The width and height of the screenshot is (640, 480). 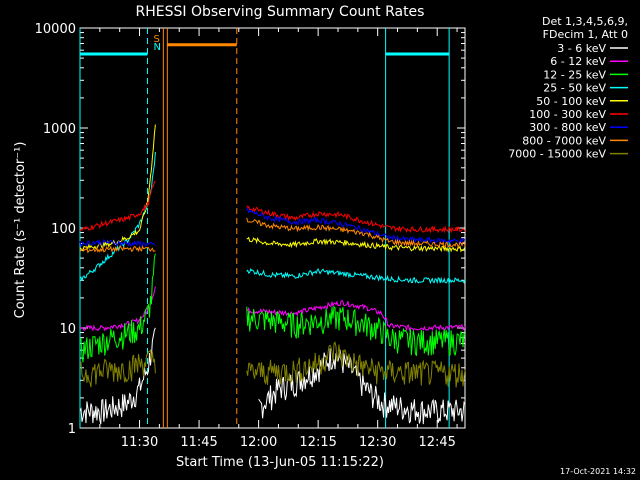 What do you see at coordinates (67, 329) in the screenshot?
I see `y-tick-label: 10` at bounding box center [67, 329].